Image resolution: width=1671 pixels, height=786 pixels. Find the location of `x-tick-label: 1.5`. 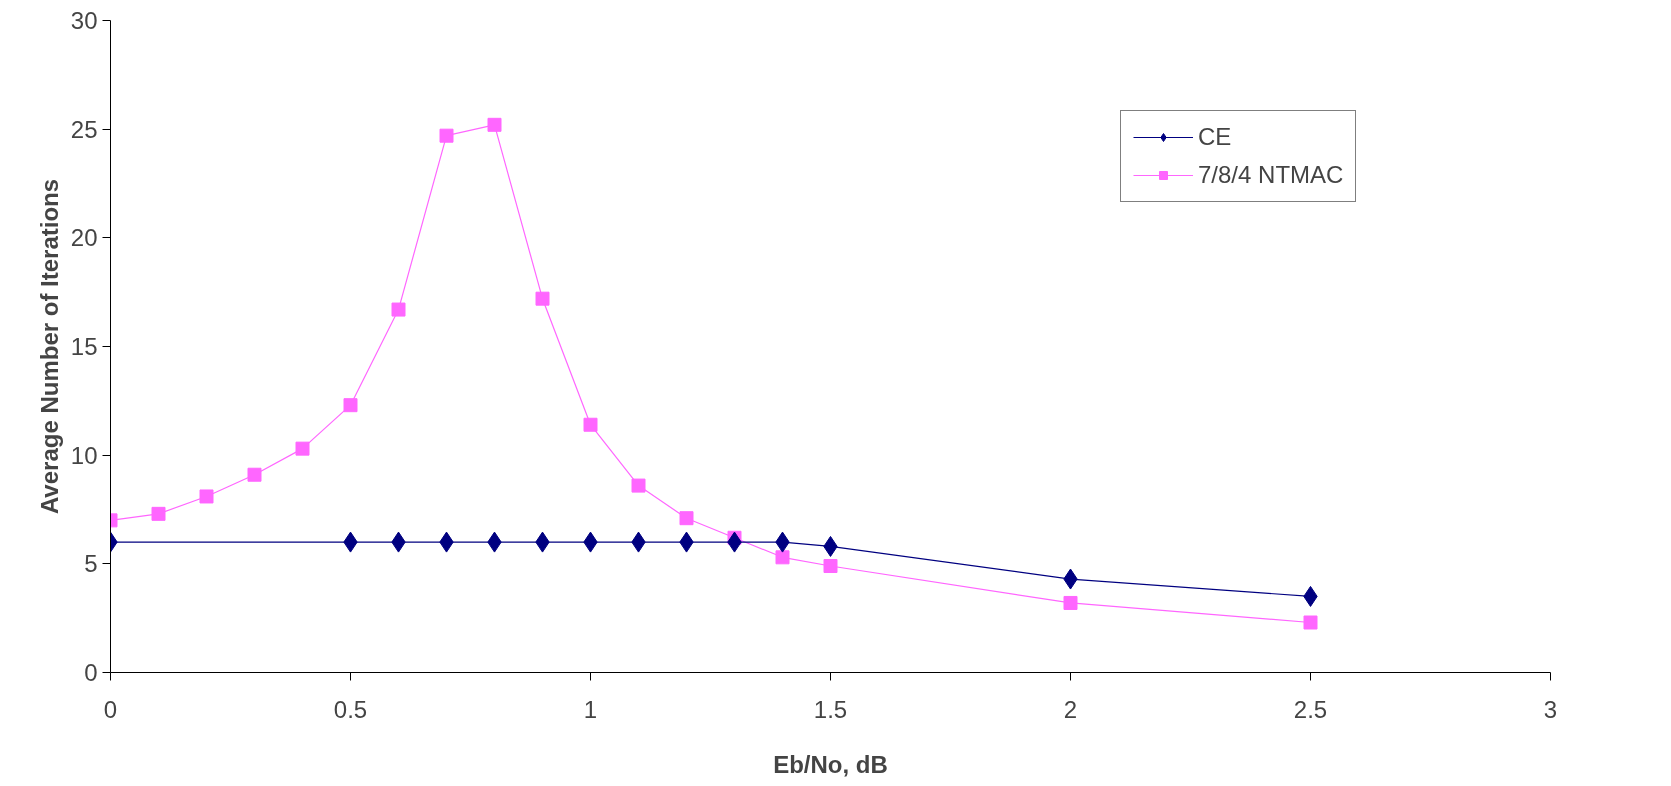

x-tick-label: 1.5 is located at coordinates (830, 709).